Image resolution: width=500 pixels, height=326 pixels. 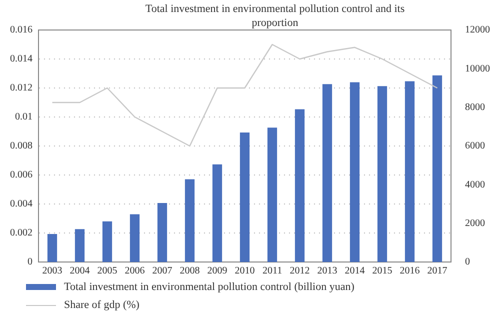 What do you see at coordinates (244, 271) in the screenshot?
I see `x-tick-label: 2010` at bounding box center [244, 271].